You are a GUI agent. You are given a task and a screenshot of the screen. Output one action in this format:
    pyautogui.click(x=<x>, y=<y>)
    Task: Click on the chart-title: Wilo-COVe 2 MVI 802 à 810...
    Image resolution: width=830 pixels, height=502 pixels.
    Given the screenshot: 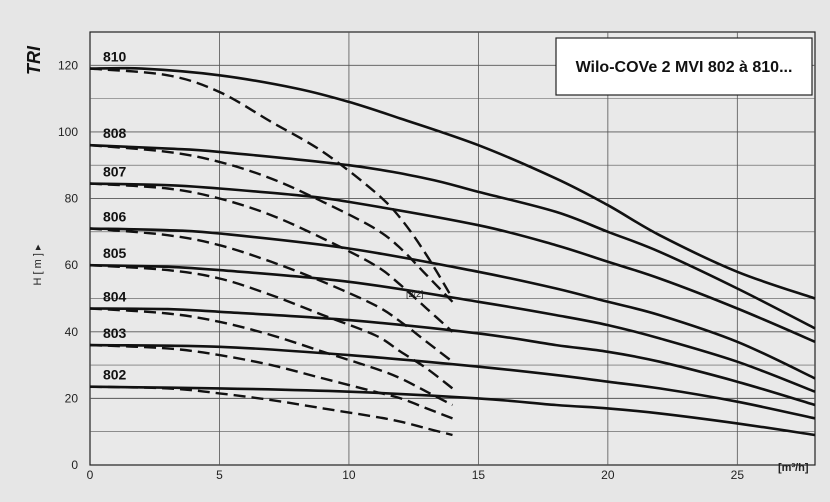 What is the action you would take?
    pyautogui.click(x=684, y=67)
    